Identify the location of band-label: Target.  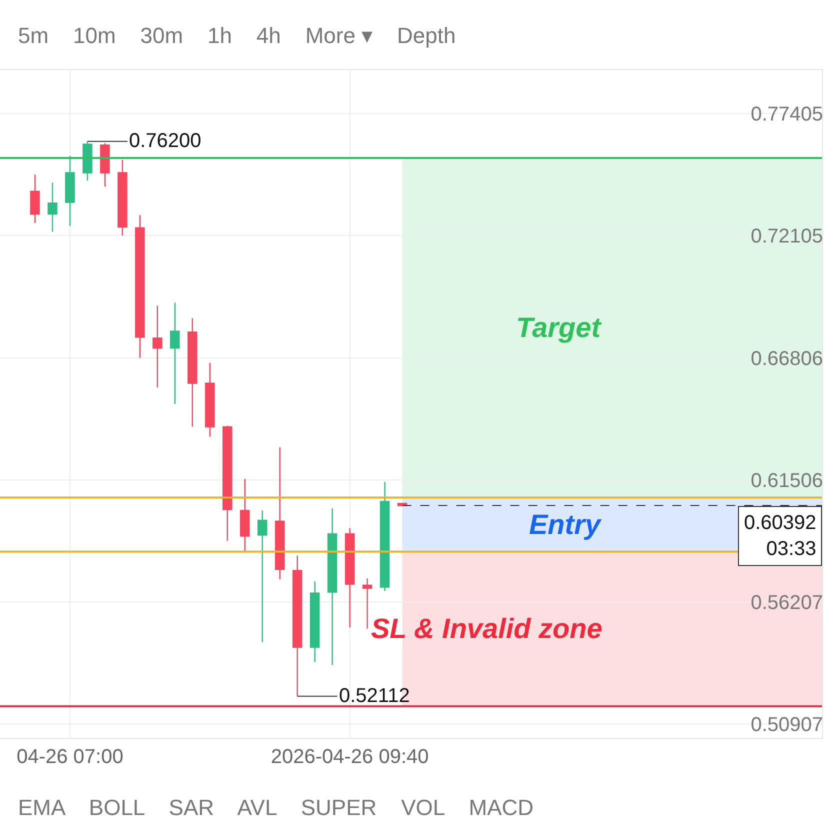
(559, 327).